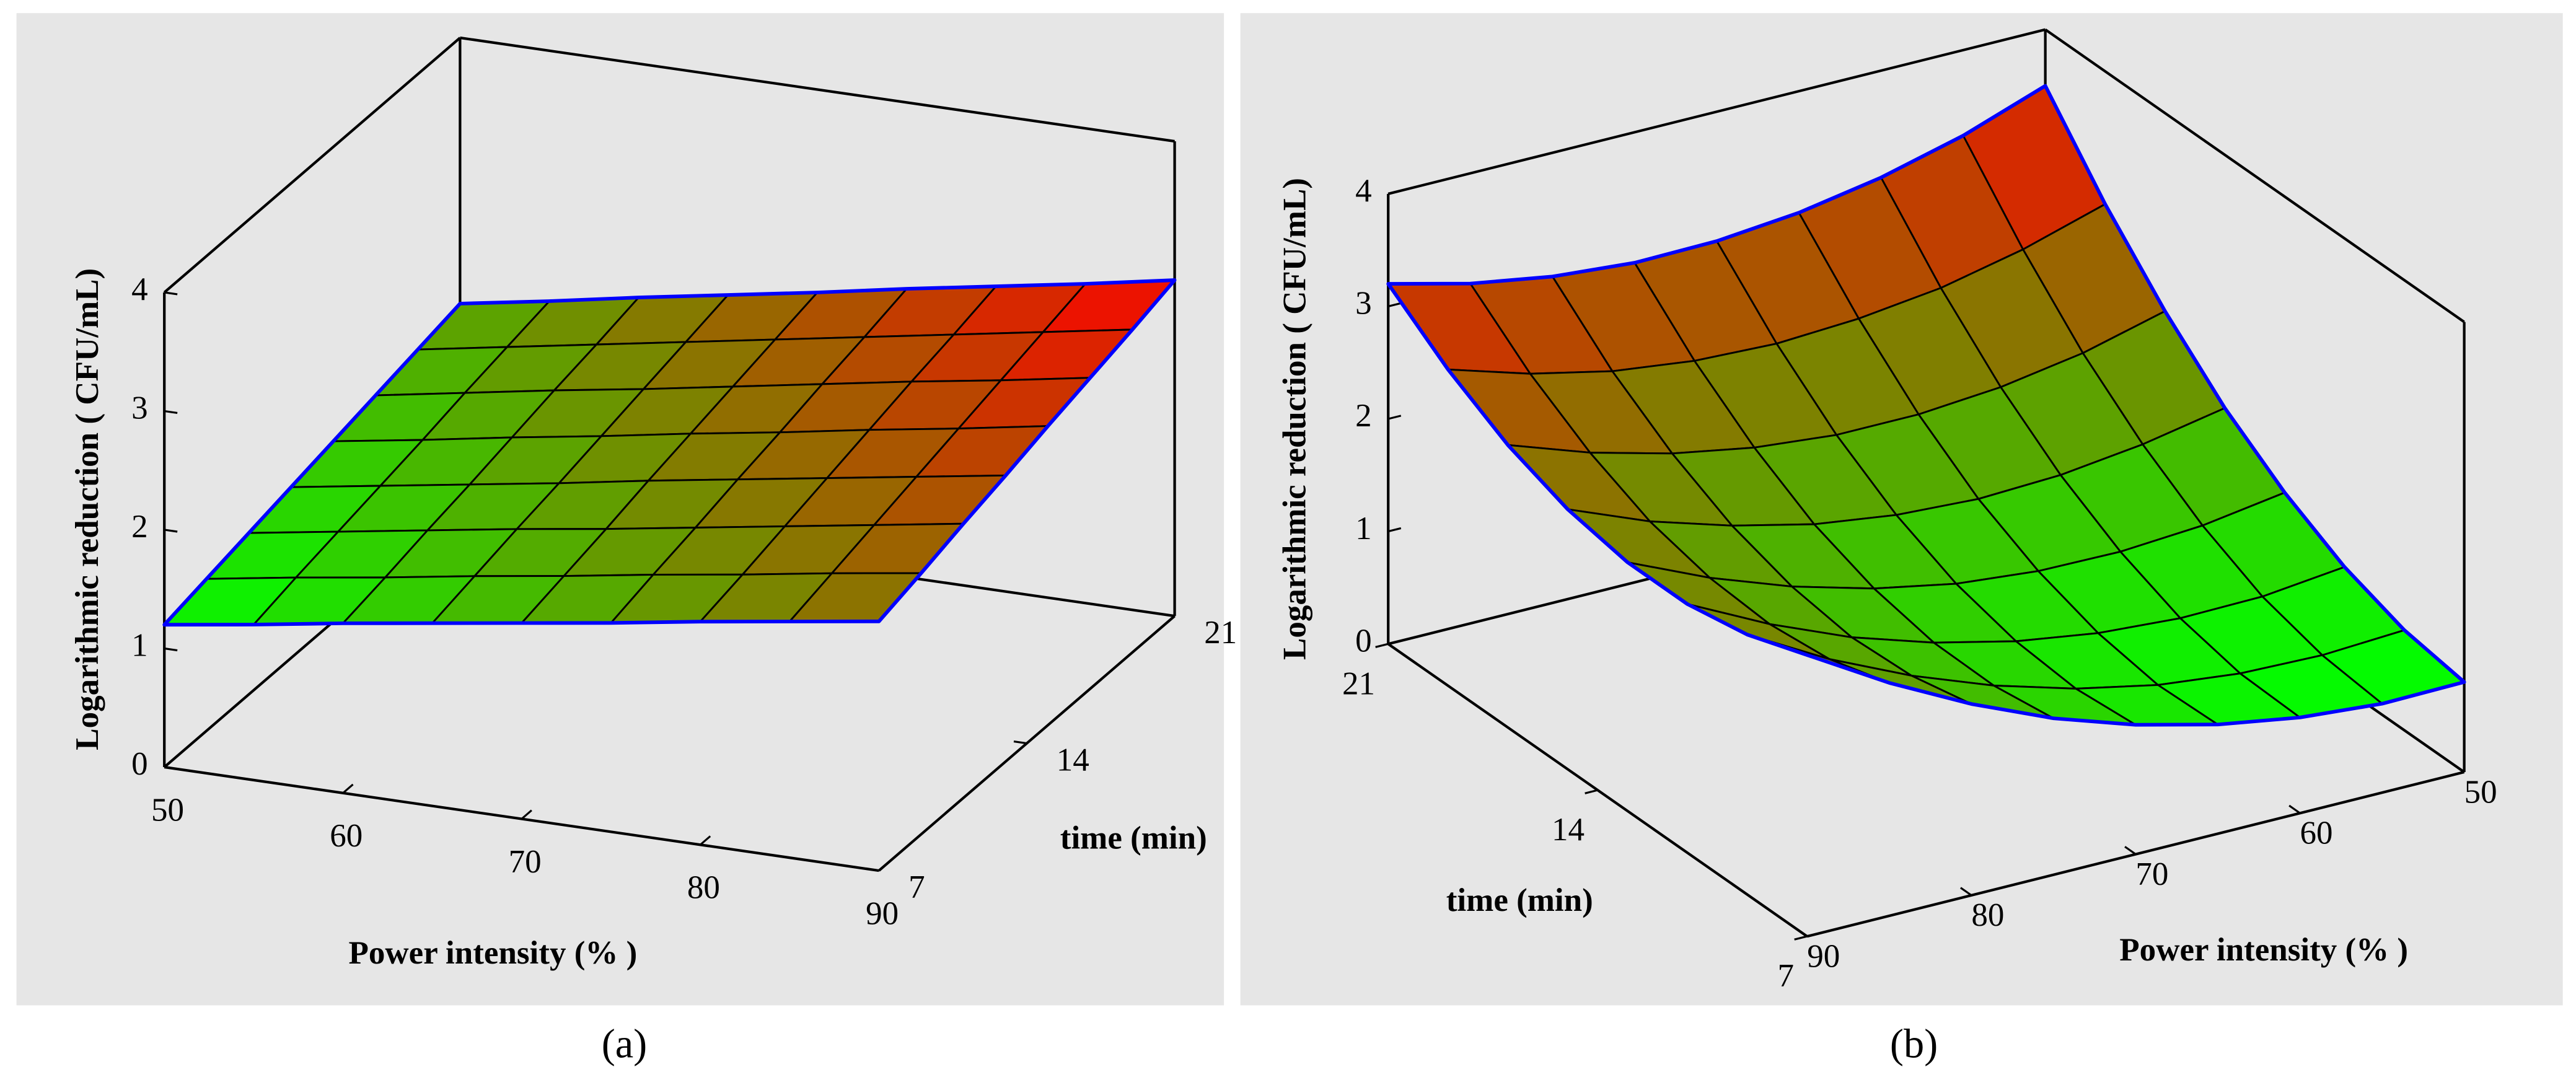 This screenshot has width=2576, height=1085. Describe the element at coordinates (625, 1044) in the screenshot. I see `panel-label: (a)` at that location.